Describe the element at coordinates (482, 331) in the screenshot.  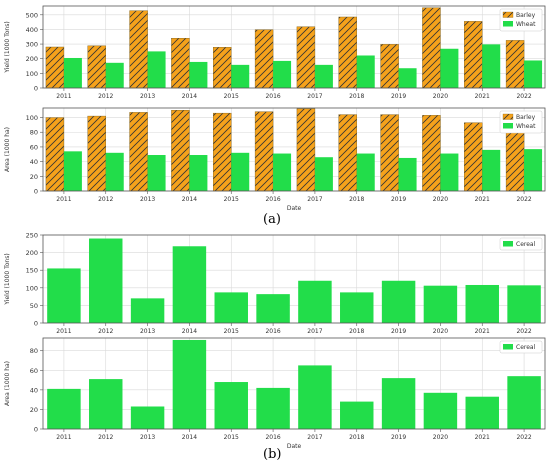
I see `x-tick-label: 2021` at that location.